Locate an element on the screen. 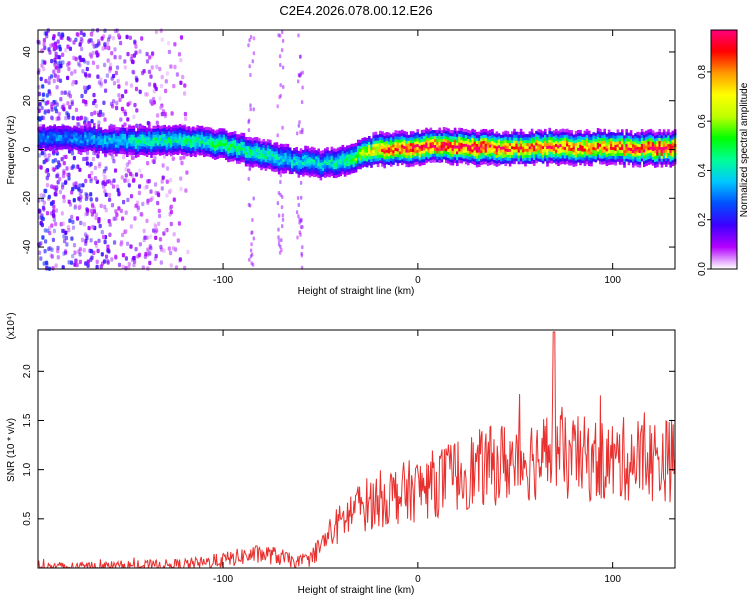 This screenshot has height=600, width=750. y-tick-label: 1.0 is located at coordinates (27, 469).